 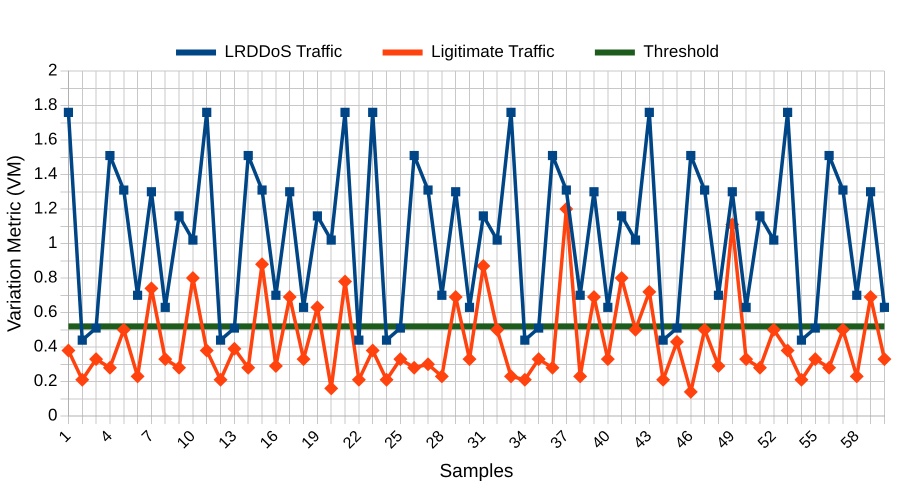 What do you see at coordinates (681, 52) in the screenshot?
I see `legend-label: Threshold` at bounding box center [681, 52].